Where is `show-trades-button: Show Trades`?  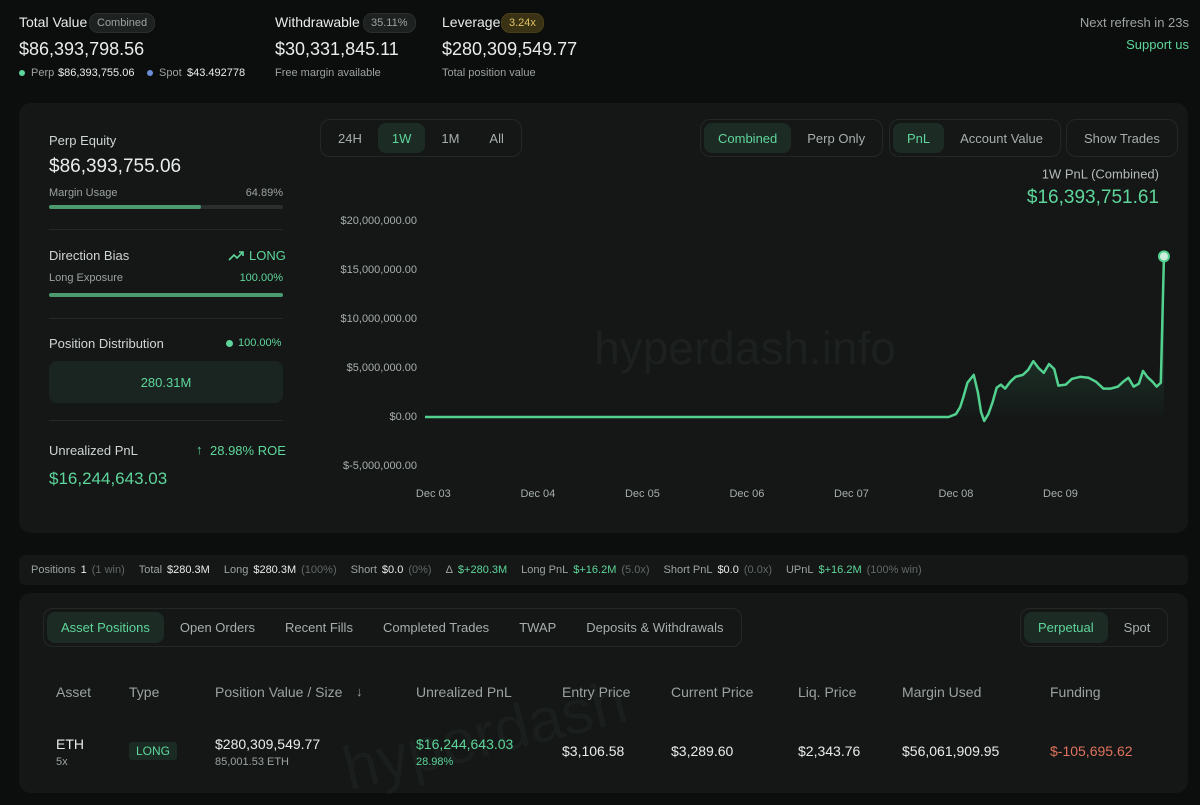 show-trades-button: Show Trades is located at coordinates (1122, 138).